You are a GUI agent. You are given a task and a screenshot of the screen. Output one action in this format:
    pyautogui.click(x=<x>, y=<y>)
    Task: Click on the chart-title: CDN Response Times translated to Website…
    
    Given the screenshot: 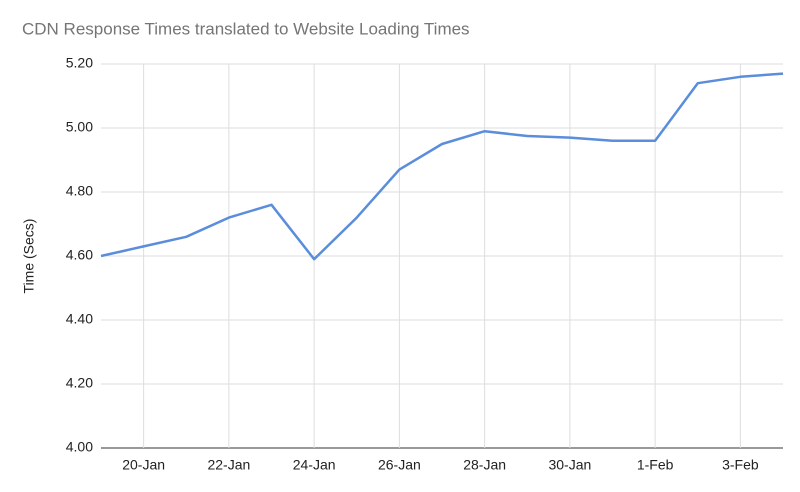 What is the action you would take?
    pyautogui.click(x=246, y=28)
    